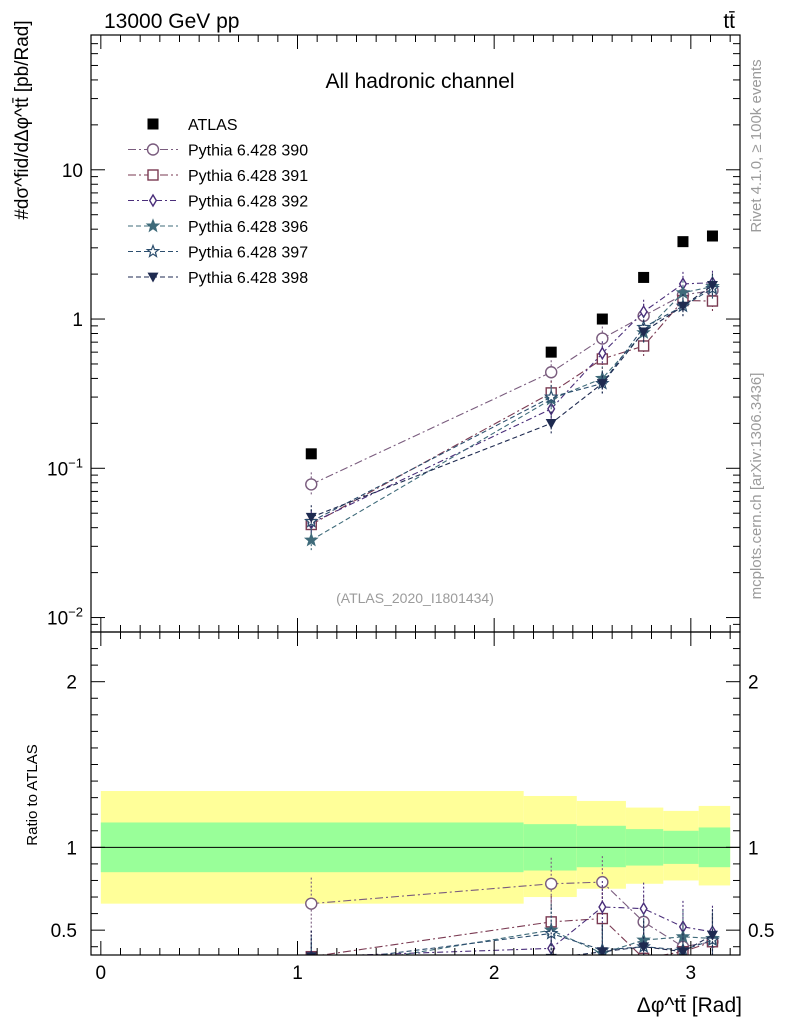  Describe the element at coordinates (101, 973) in the screenshot. I see `x-tick-label: 0` at that location.